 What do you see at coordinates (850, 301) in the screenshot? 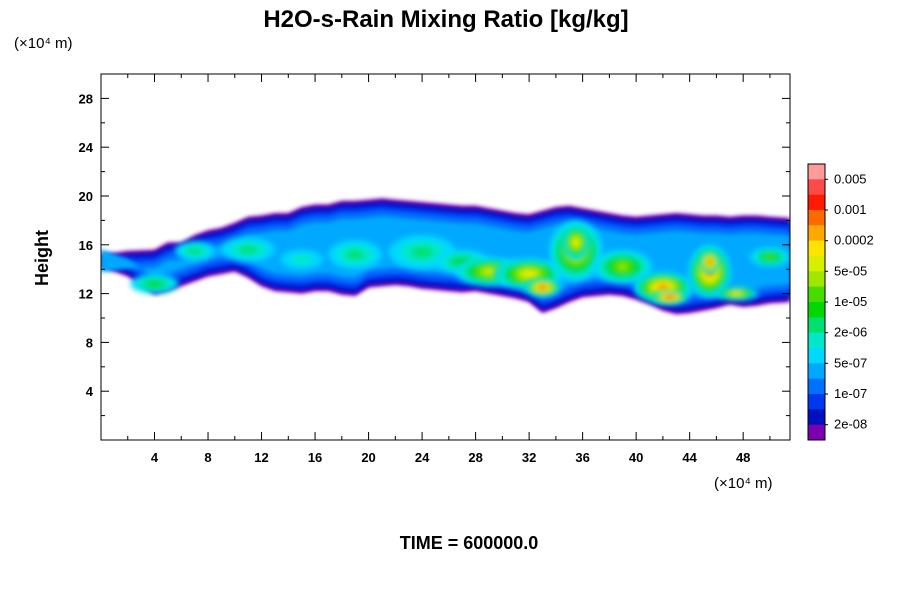
I see `colorbar-label: 1e-05` at bounding box center [850, 301].